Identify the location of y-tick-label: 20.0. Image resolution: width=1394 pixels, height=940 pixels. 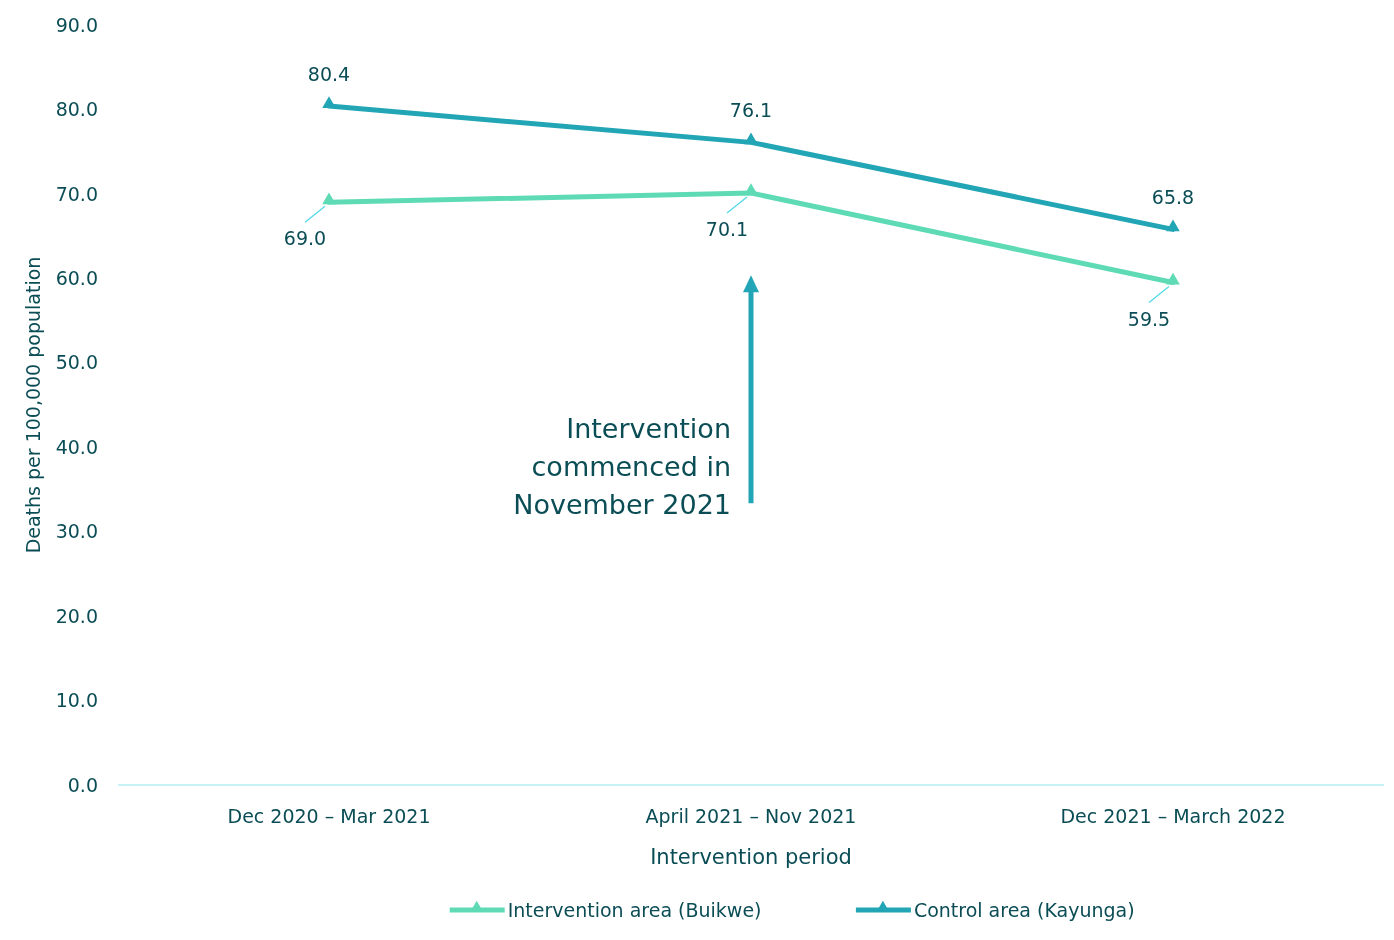
(76, 615).